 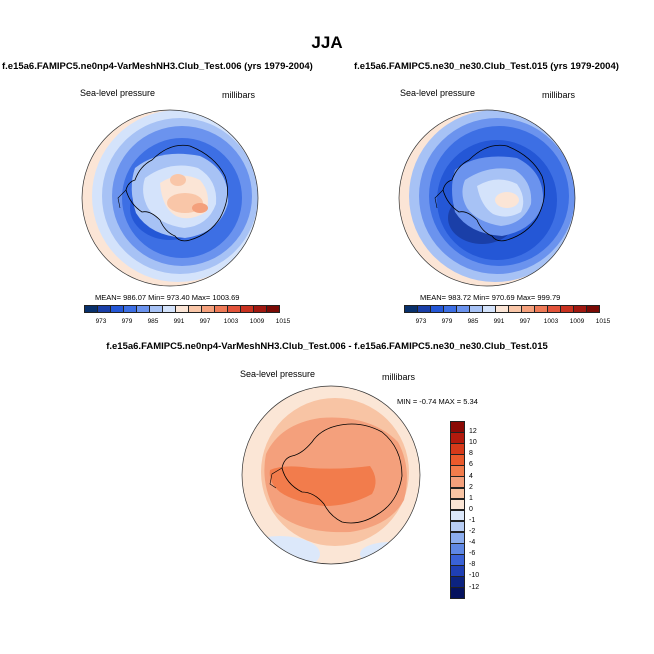 What do you see at coordinates (473, 443) in the screenshot?
I see `diff-colorbar-tick-label: 10` at bounding box center [473, 443].